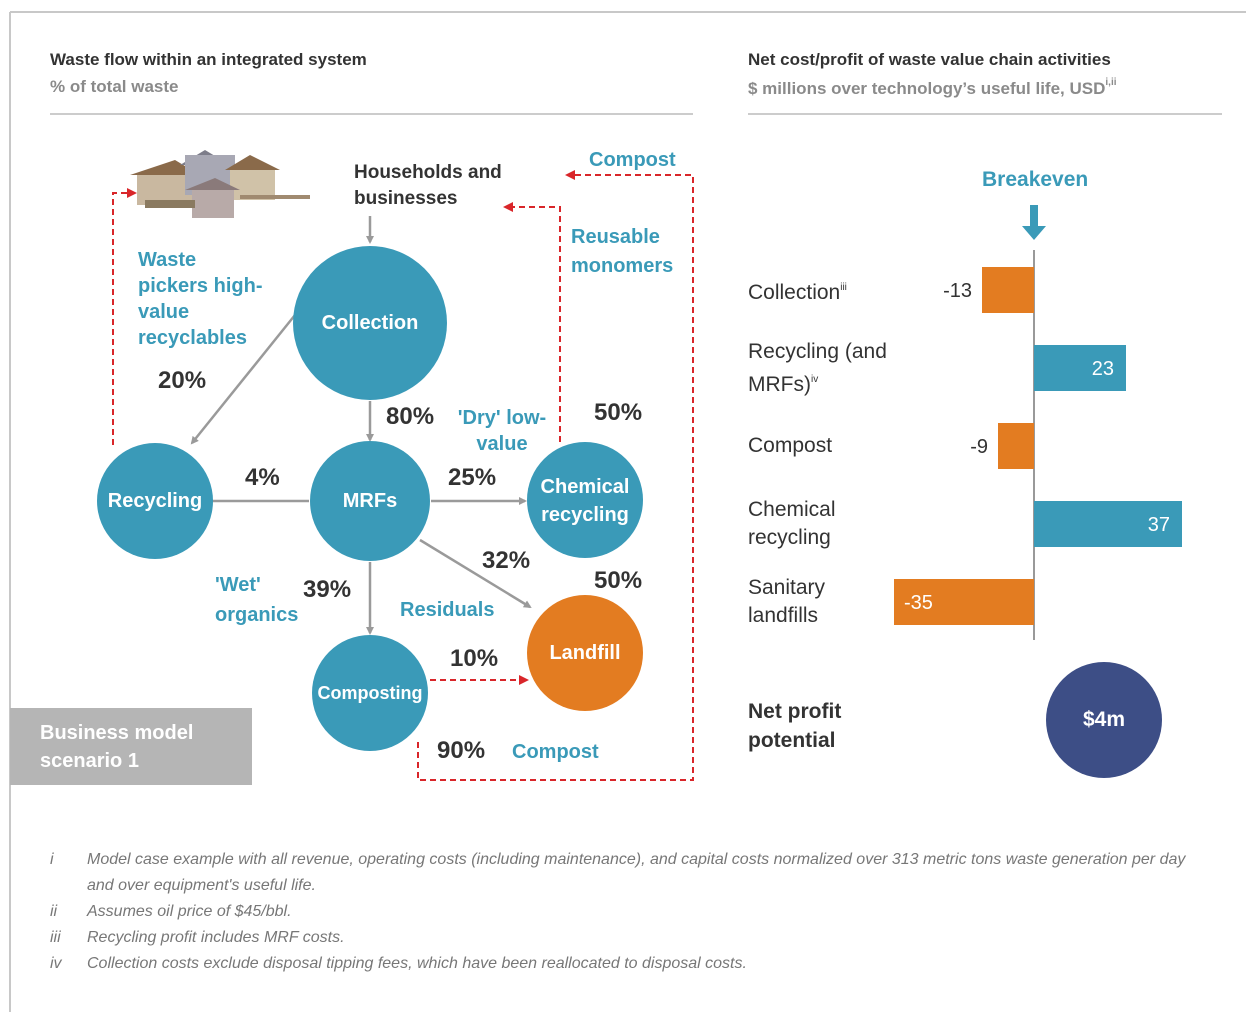  What do you see at coordinates (370, 693) in the screenshot?
I see `composting-label: Composting` at bounding box center [370, 693].